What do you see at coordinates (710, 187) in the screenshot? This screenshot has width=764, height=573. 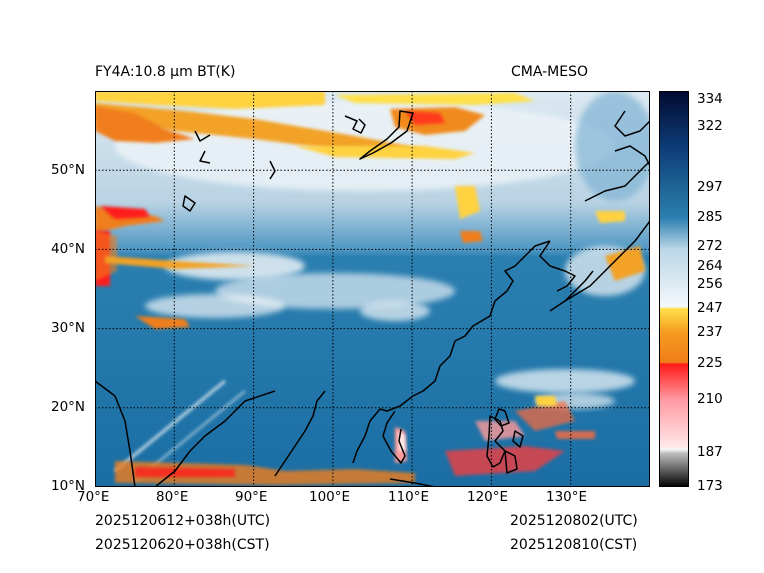 I see `colorbar-tick-label: 297` at bounding box center [710, 187].